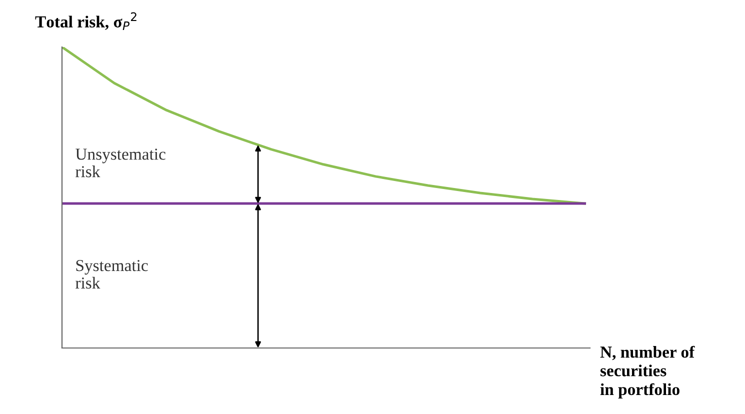 This screenshot has height=414, width=745. Describe the element at coordinates (112, 274) in the screenshot. I see `annotation: Systematic risk` at that location.